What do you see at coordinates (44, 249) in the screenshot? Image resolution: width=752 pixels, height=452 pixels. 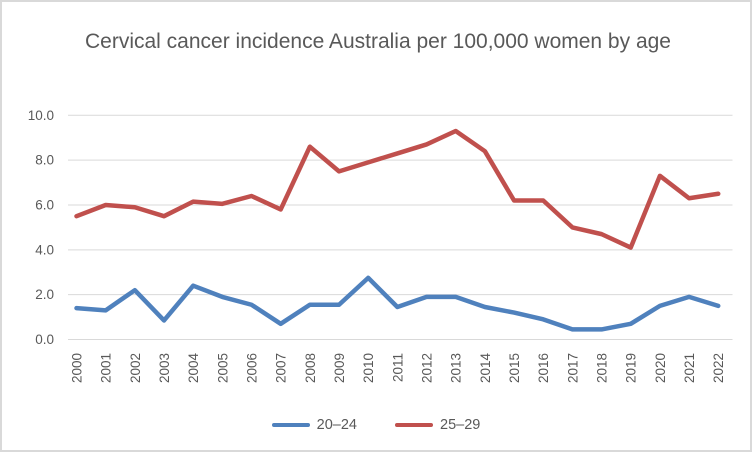 I see `y-axis-tick-label: 4.0` at bounding box center [44, 249].